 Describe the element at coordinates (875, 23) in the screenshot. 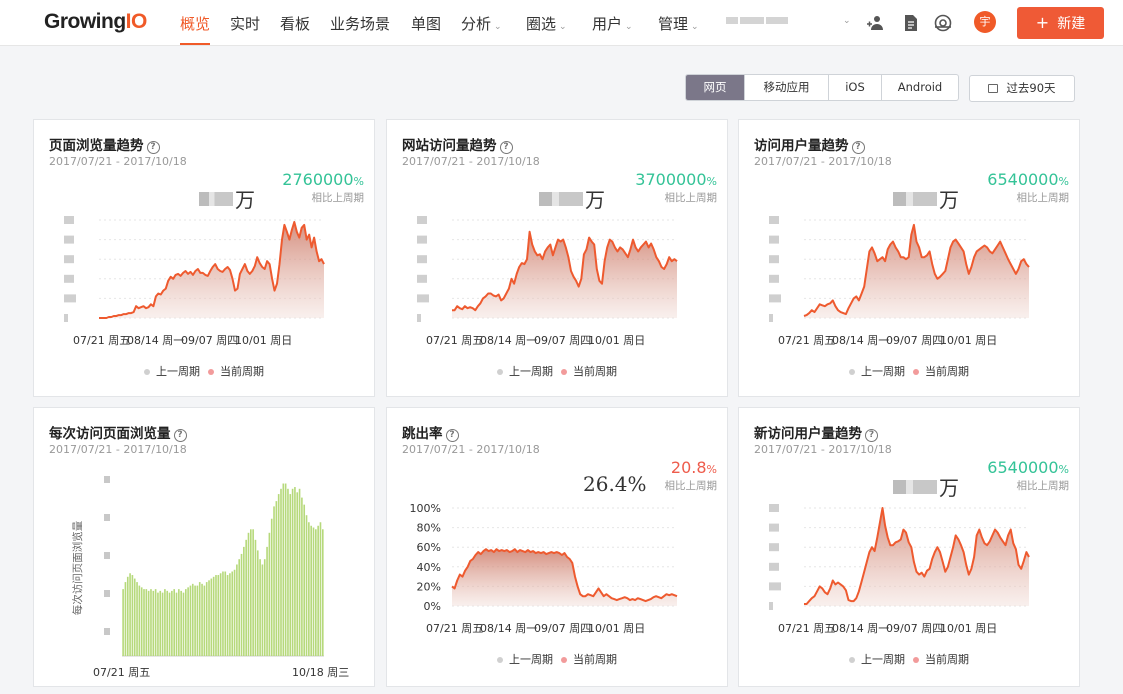

I see `add-user-icon` at that location.